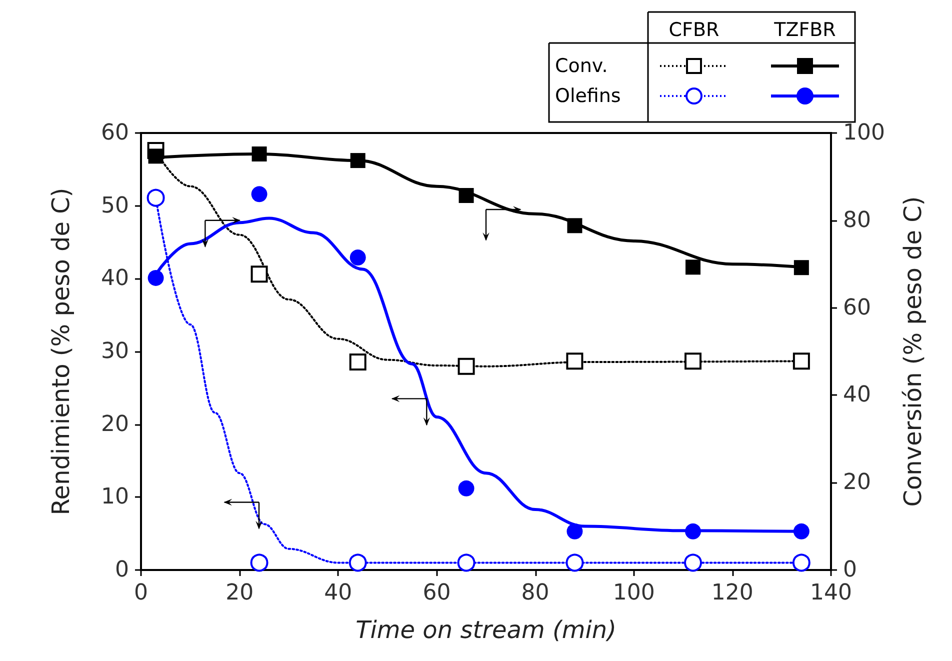 This screenshot has width=952, height=661. Describe the element at coordinates (857, 395) in the screenshot. I see `y2-tick-label: 40` at that location.